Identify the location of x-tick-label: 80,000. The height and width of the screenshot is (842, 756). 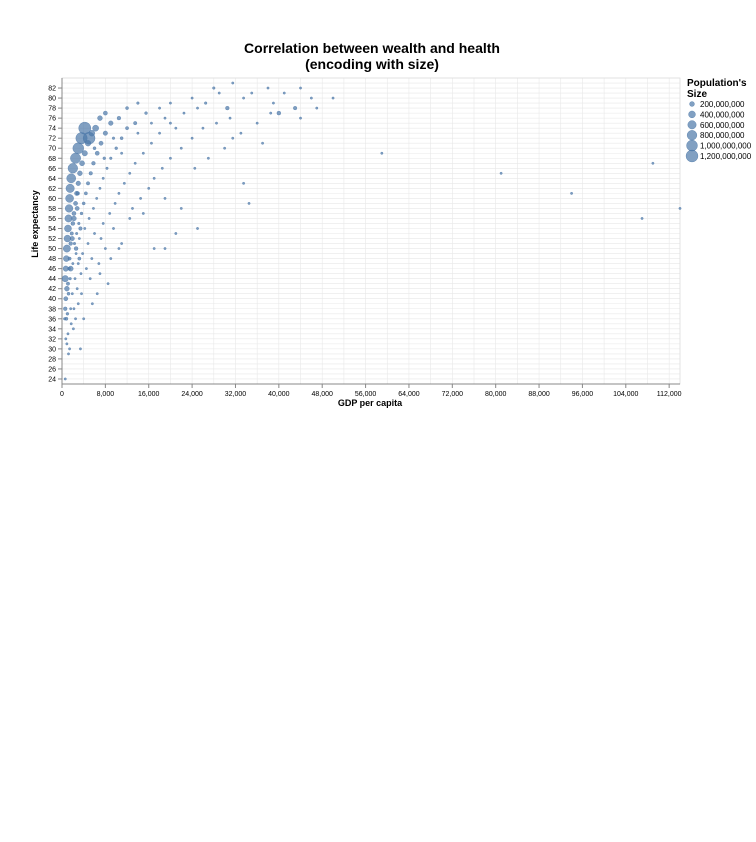
(496, 394).